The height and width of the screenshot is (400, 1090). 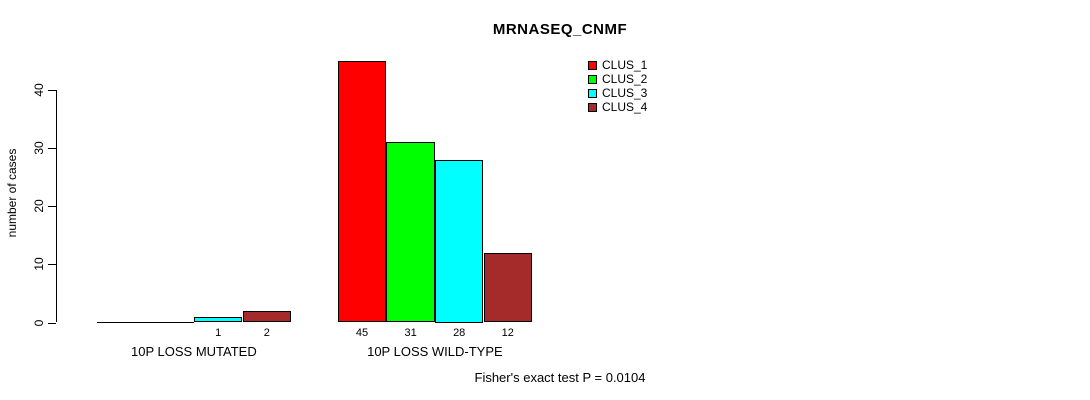 What do you see at coordinates (12, 193) in the screenshot?
I see `y-axis-title: number of cases` at bounding box center [12, 193].